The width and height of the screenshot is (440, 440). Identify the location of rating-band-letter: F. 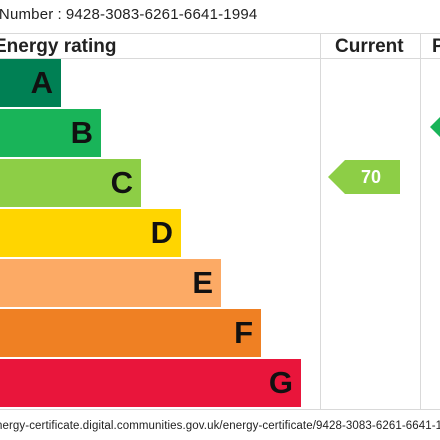
(243, 332).